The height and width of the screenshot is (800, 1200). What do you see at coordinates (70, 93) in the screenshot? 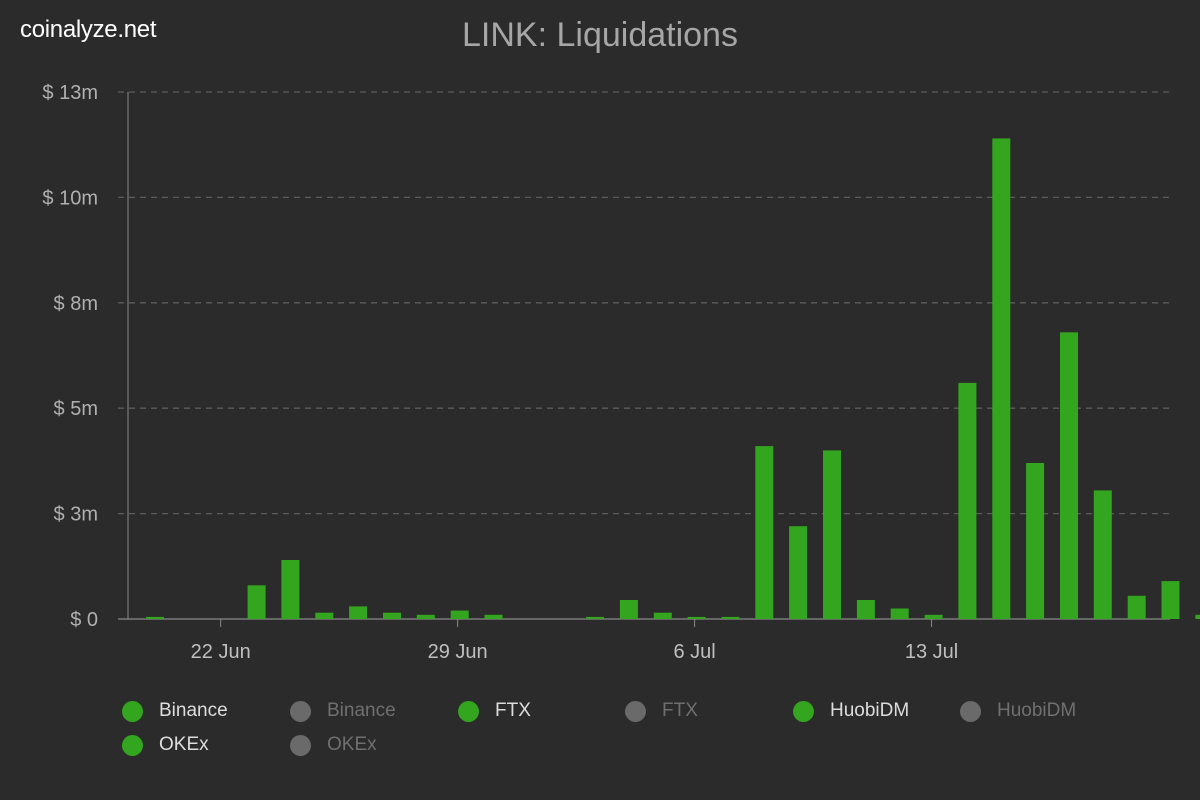
I see `y-tick-label: $ 13m` at bounding box center [70, 93].